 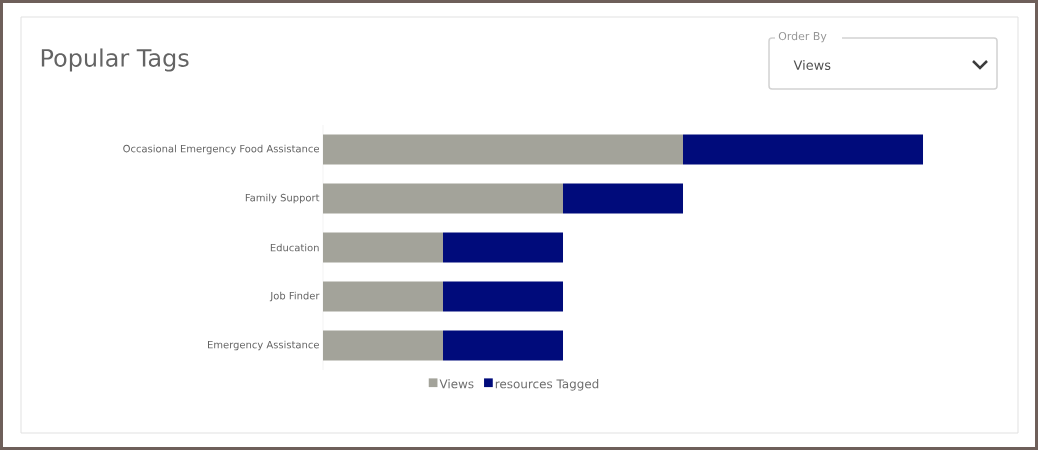 What do you see at coordinates (115, 60) in the screenshot?
I see `text: Popular Tags` at bounding box center [115, 60].